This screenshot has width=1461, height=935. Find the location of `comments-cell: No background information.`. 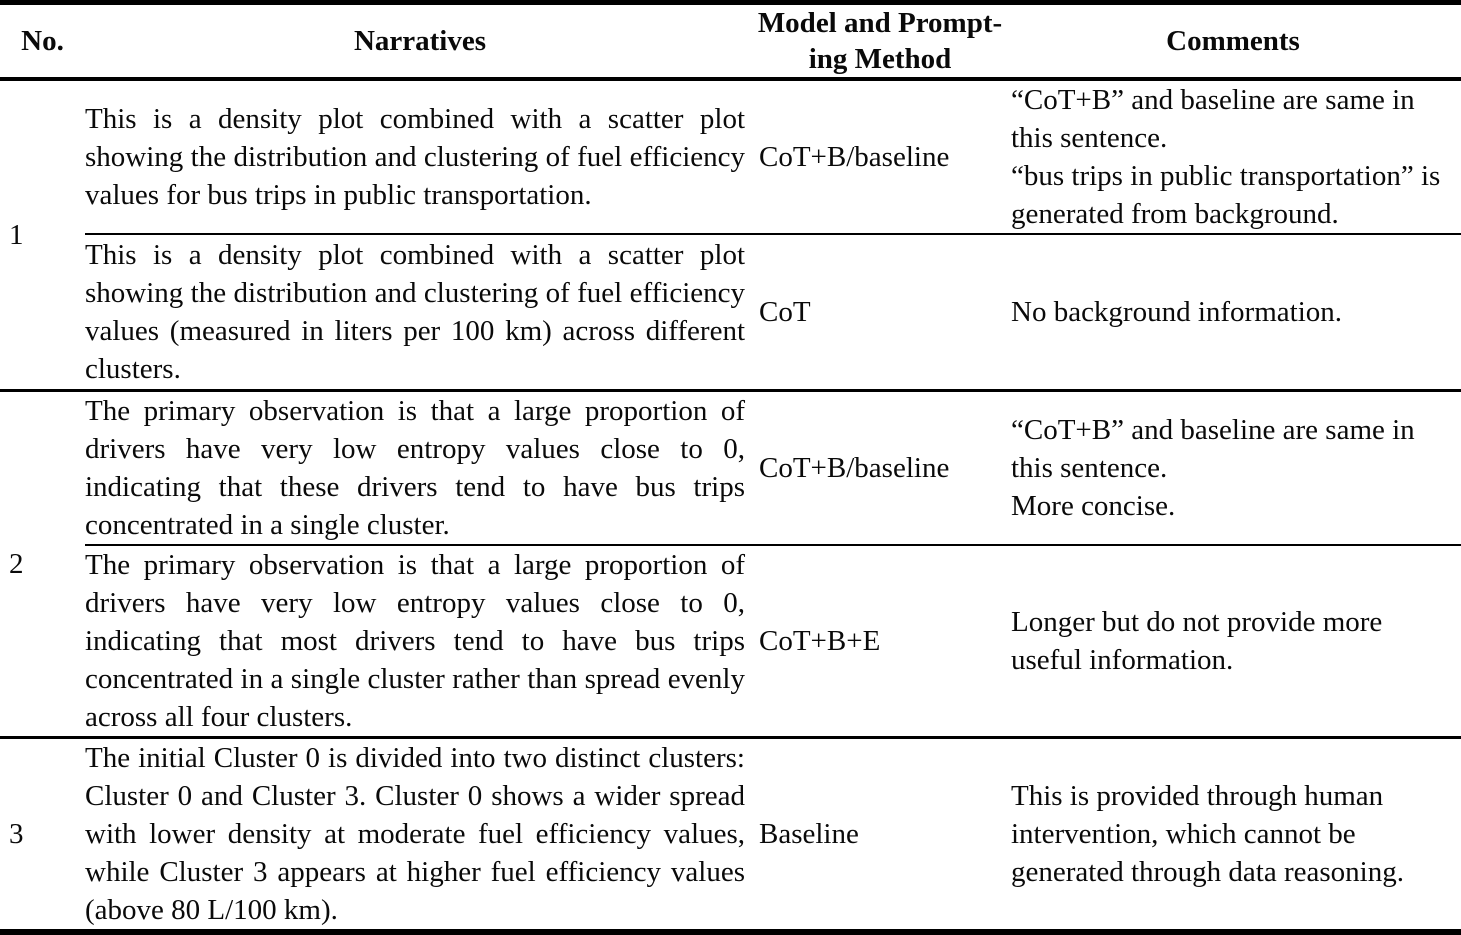

comments-cell: No background information. is located at coordinates (1233, 311).